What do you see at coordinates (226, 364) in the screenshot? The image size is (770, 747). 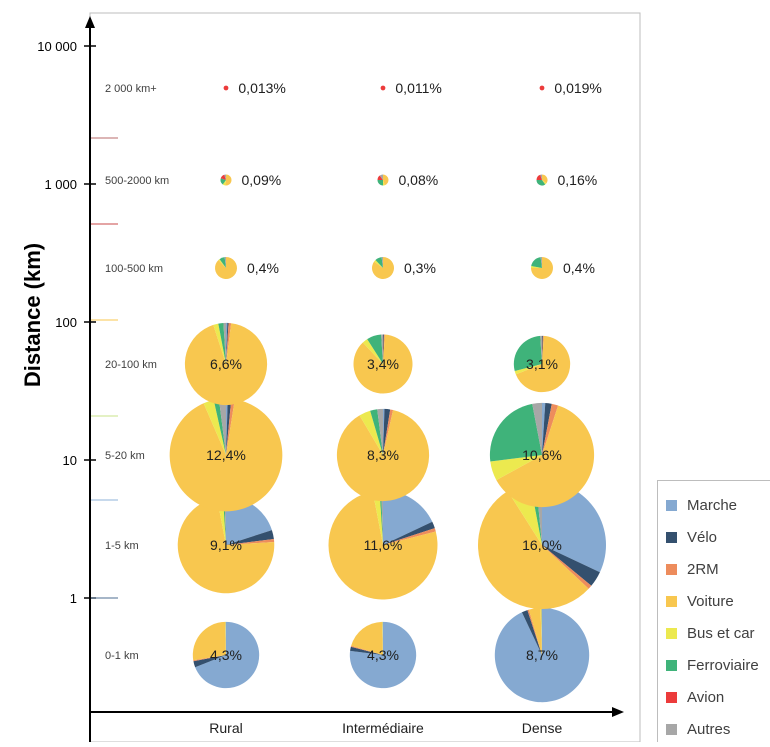 I see `pie-value-label: 6,6%` at bounding box center [226, 364].